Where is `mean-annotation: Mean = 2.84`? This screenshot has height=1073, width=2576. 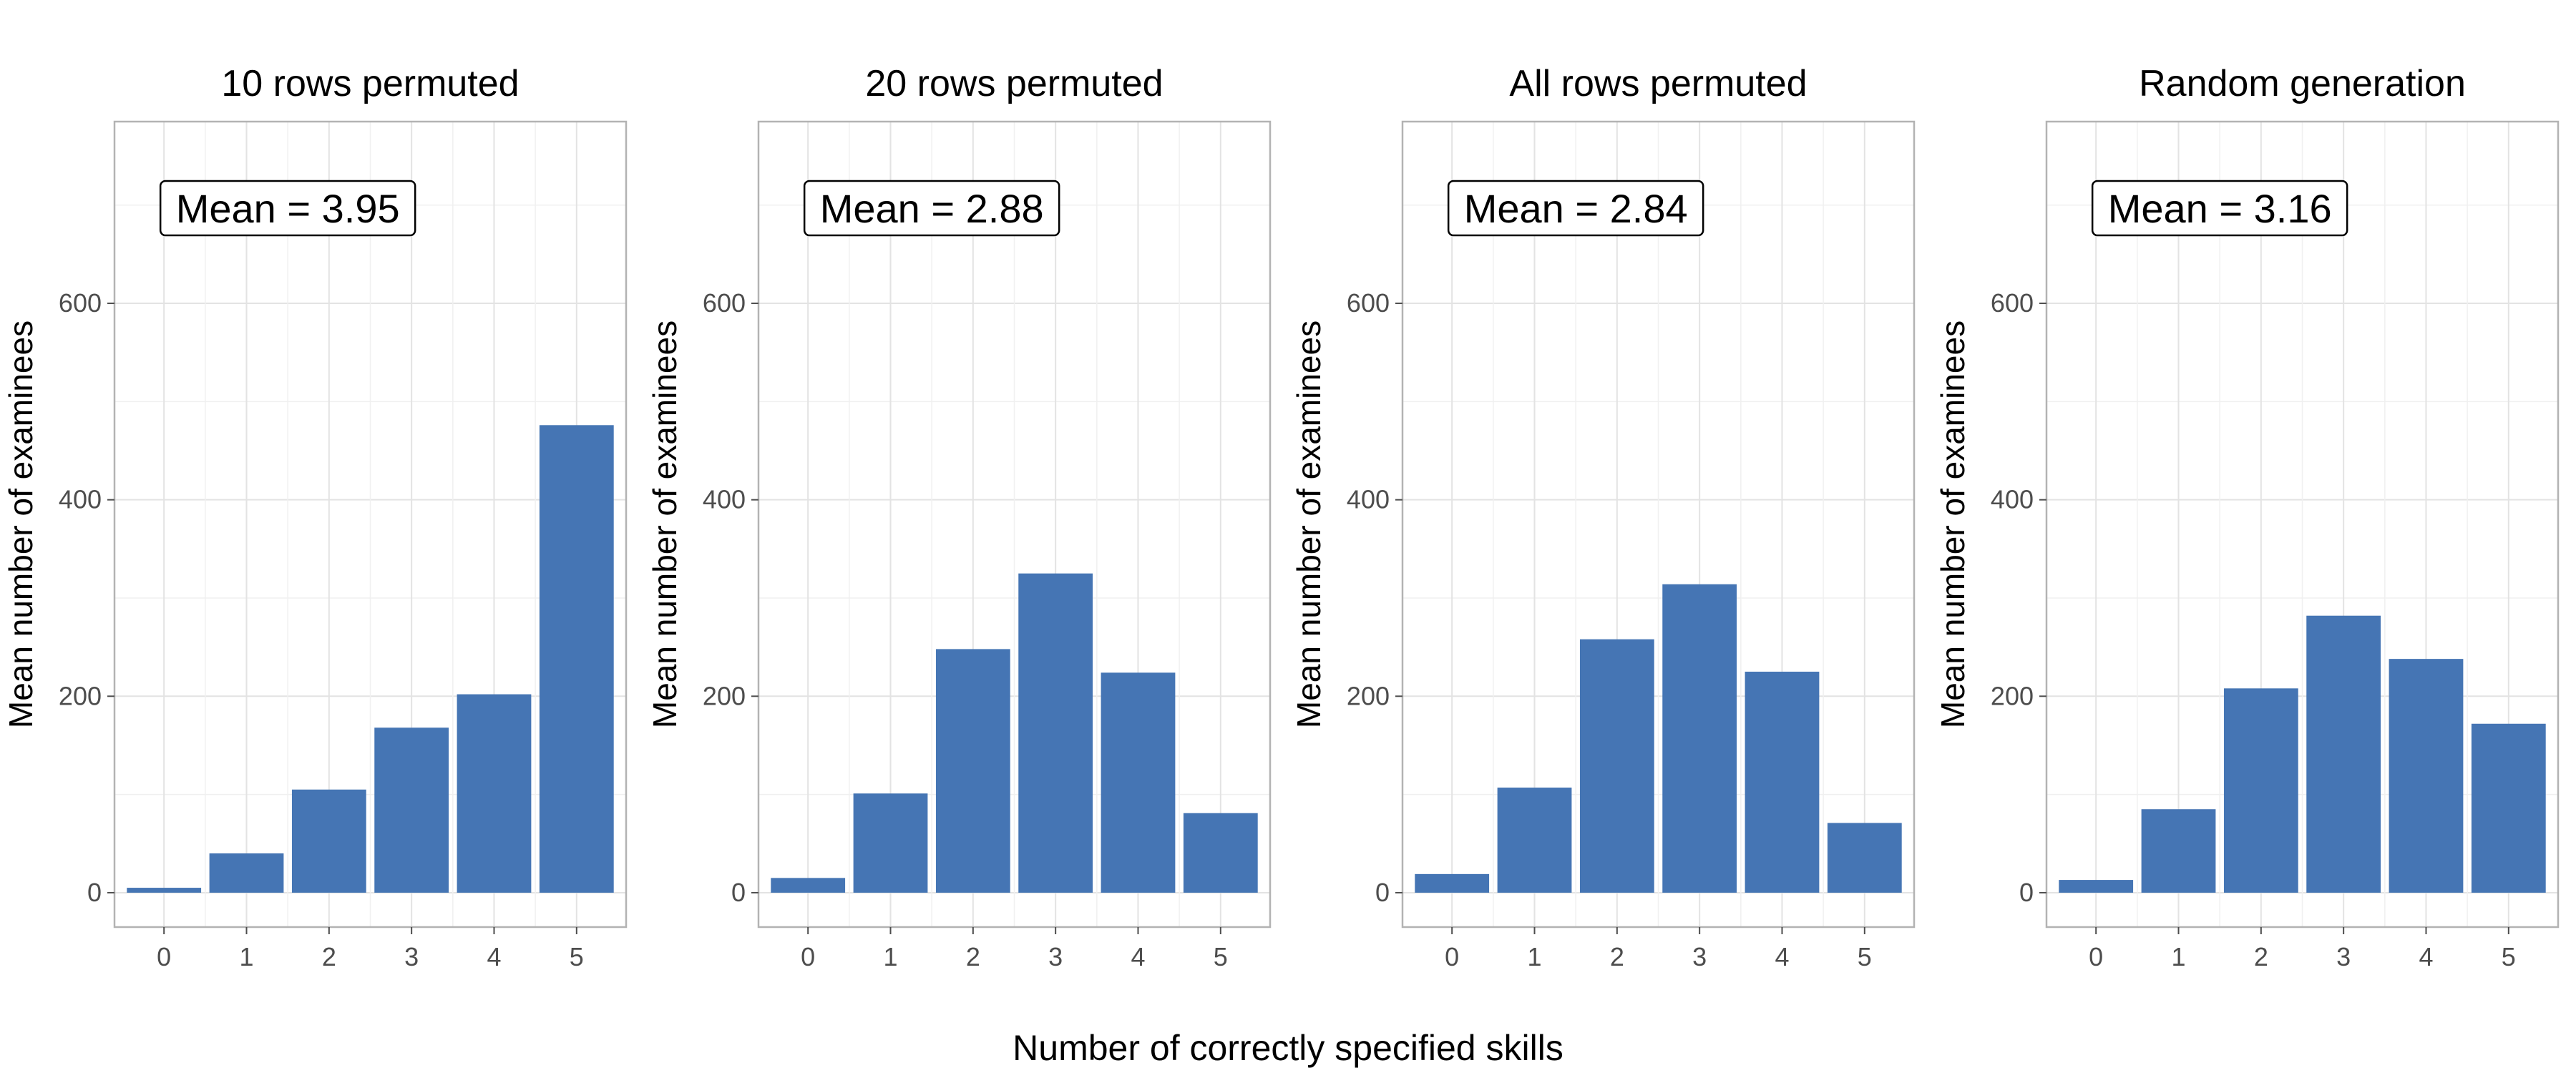 mean-annotation: Mean = 2.84 is located at coordinates (1576, 208).